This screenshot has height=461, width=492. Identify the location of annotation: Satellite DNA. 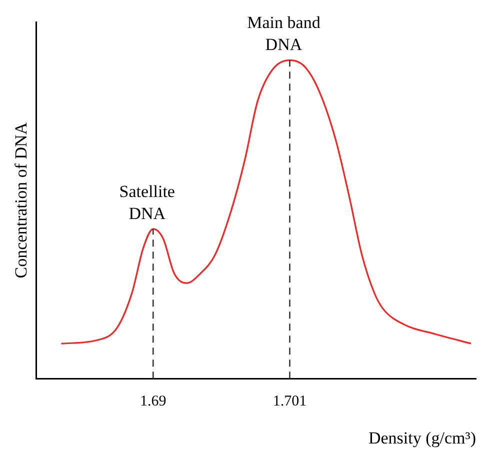
(147, 202).